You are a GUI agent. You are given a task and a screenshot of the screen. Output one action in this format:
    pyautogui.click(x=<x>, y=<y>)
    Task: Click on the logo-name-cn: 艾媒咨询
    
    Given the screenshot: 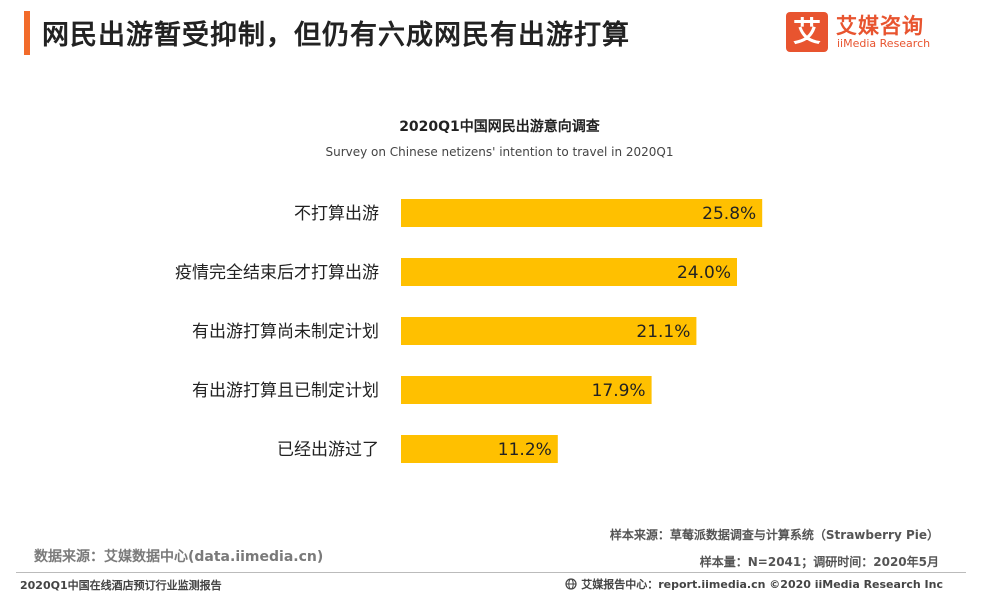 What is the action you would take?
    pyautogui.click(x=880, y=26)
    